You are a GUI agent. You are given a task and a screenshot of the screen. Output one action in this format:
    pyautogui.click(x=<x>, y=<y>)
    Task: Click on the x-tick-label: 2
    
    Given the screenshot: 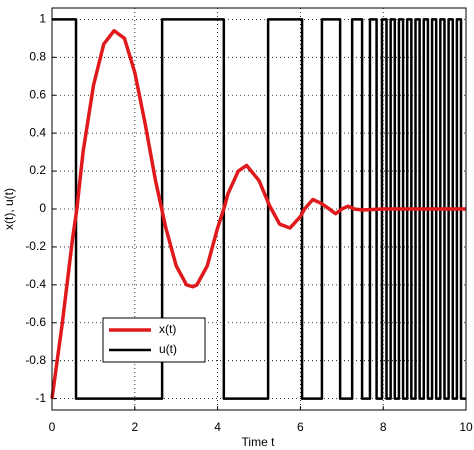 What is the action you would take?
    pyautogui.click(x=134, y=427)
    